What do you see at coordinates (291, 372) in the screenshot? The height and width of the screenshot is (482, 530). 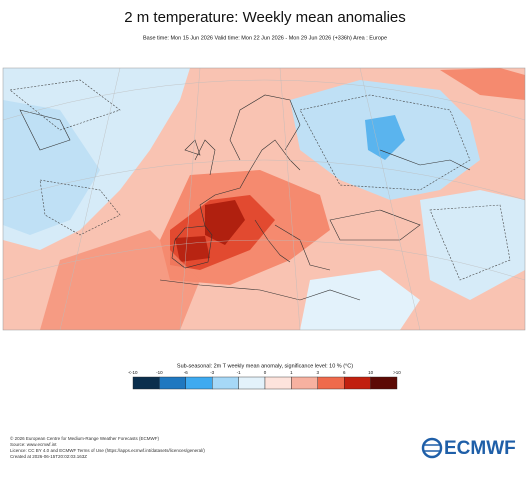 I see `colorbar-label: 1` at bounding box center [291, 372].